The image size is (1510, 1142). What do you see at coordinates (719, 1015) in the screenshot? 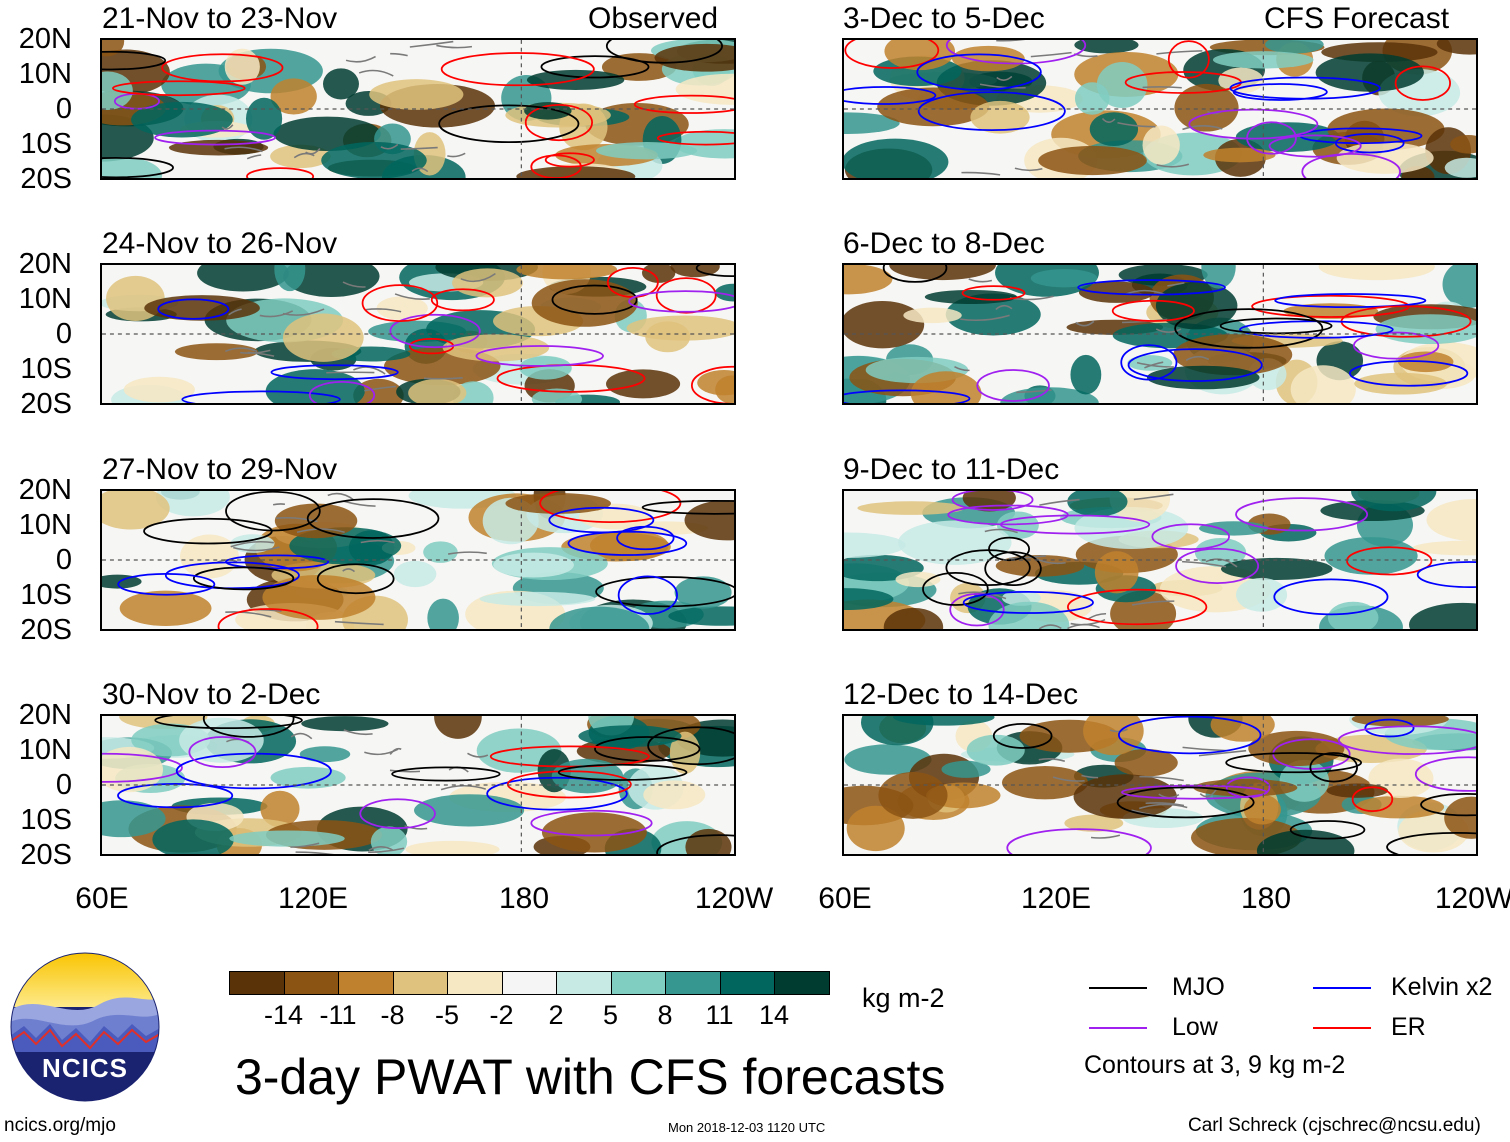
I see `colorbar-tick-label: 11` at bounding box center [719, 1015].